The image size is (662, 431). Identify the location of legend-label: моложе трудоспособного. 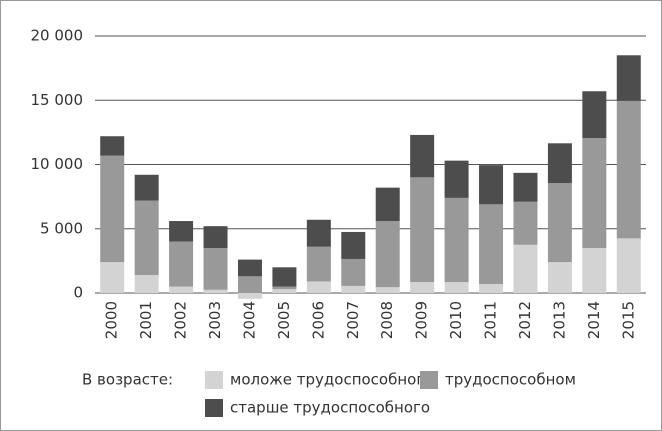
(331, 380).